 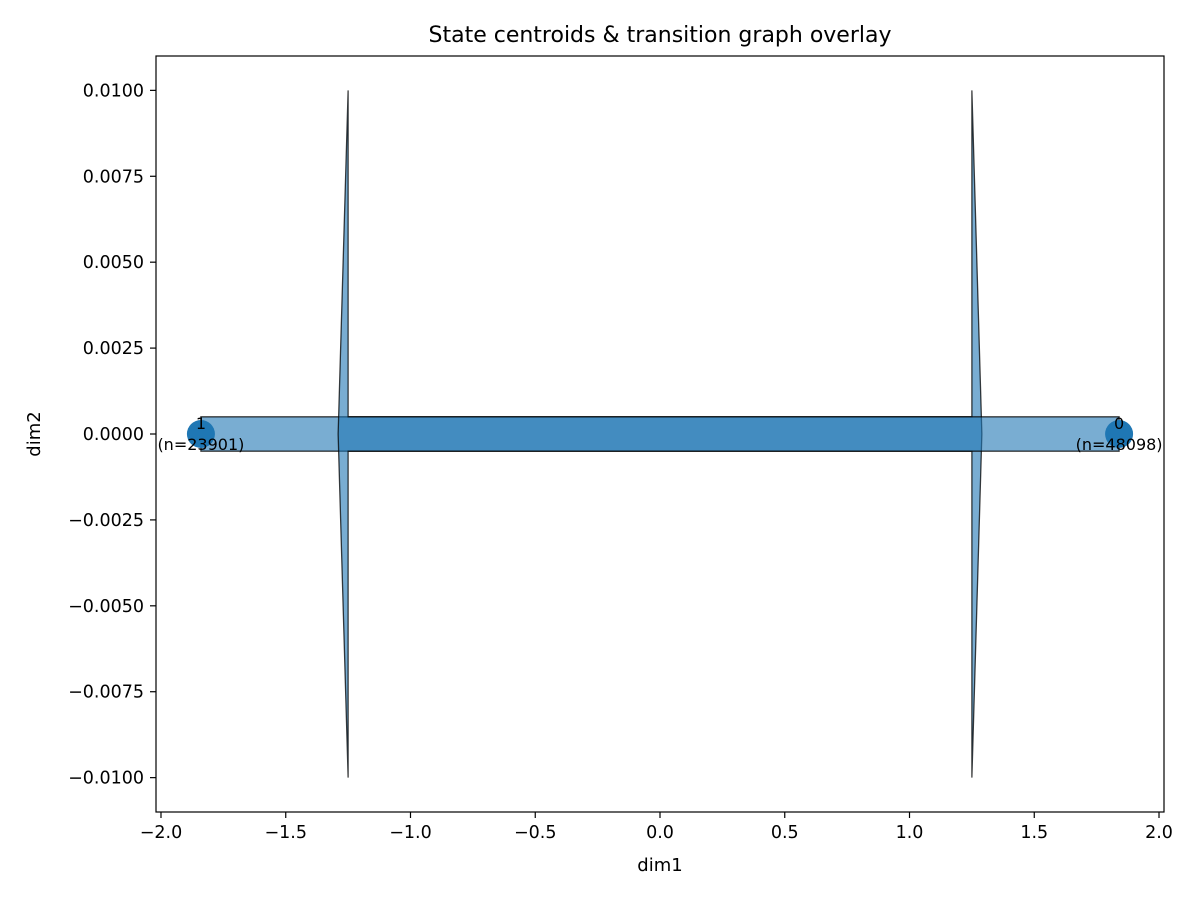 What do you see at coordinates (113, 91) in the screenshot?
I see `y-tick-label: 0.0100` at bounding box center [113, 91].